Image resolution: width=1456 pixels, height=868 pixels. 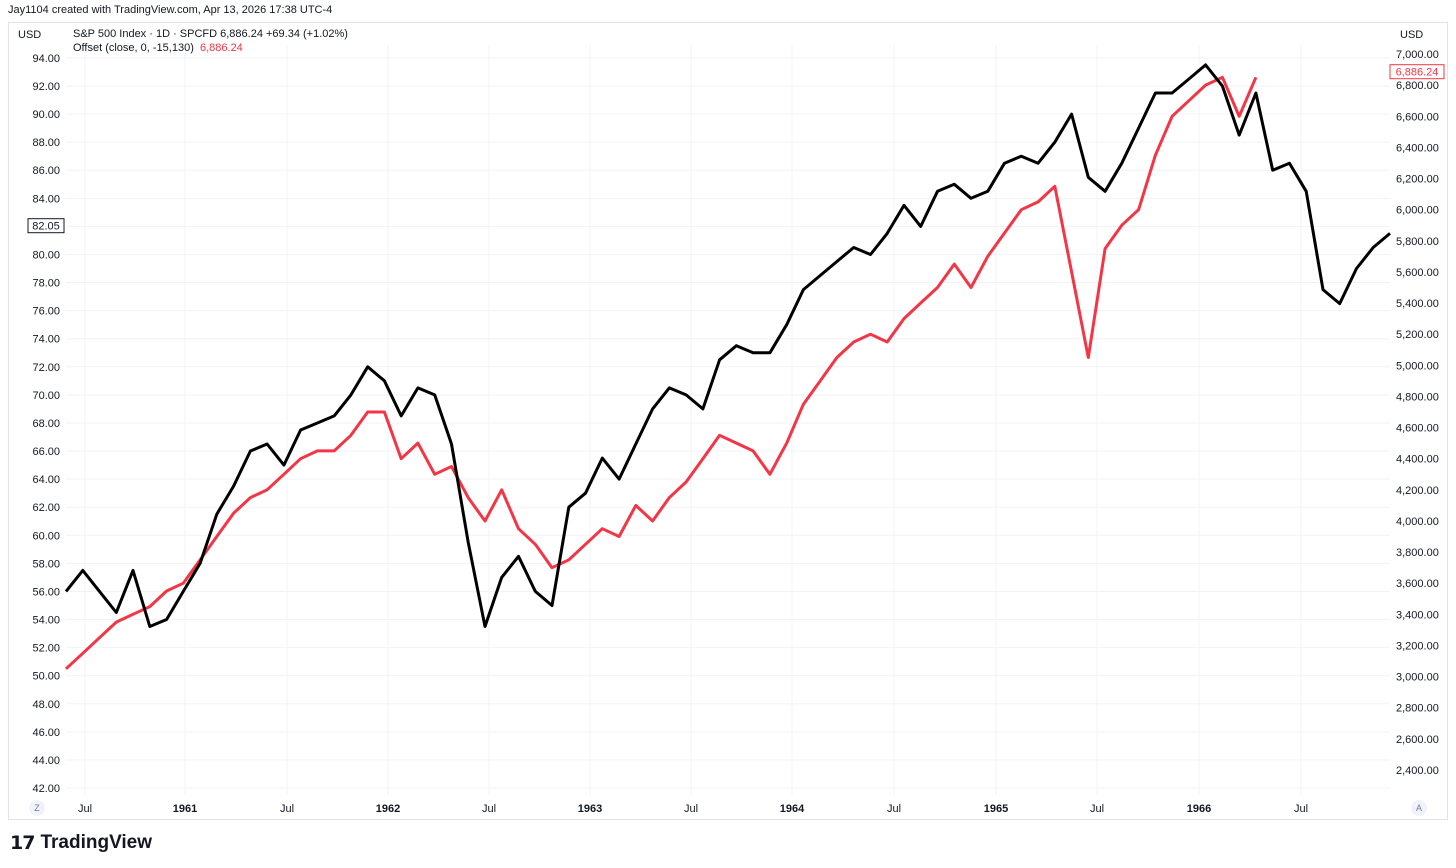 I want to click on y-right-tick-label: 3,000.00, so click(x=1417, y=678).